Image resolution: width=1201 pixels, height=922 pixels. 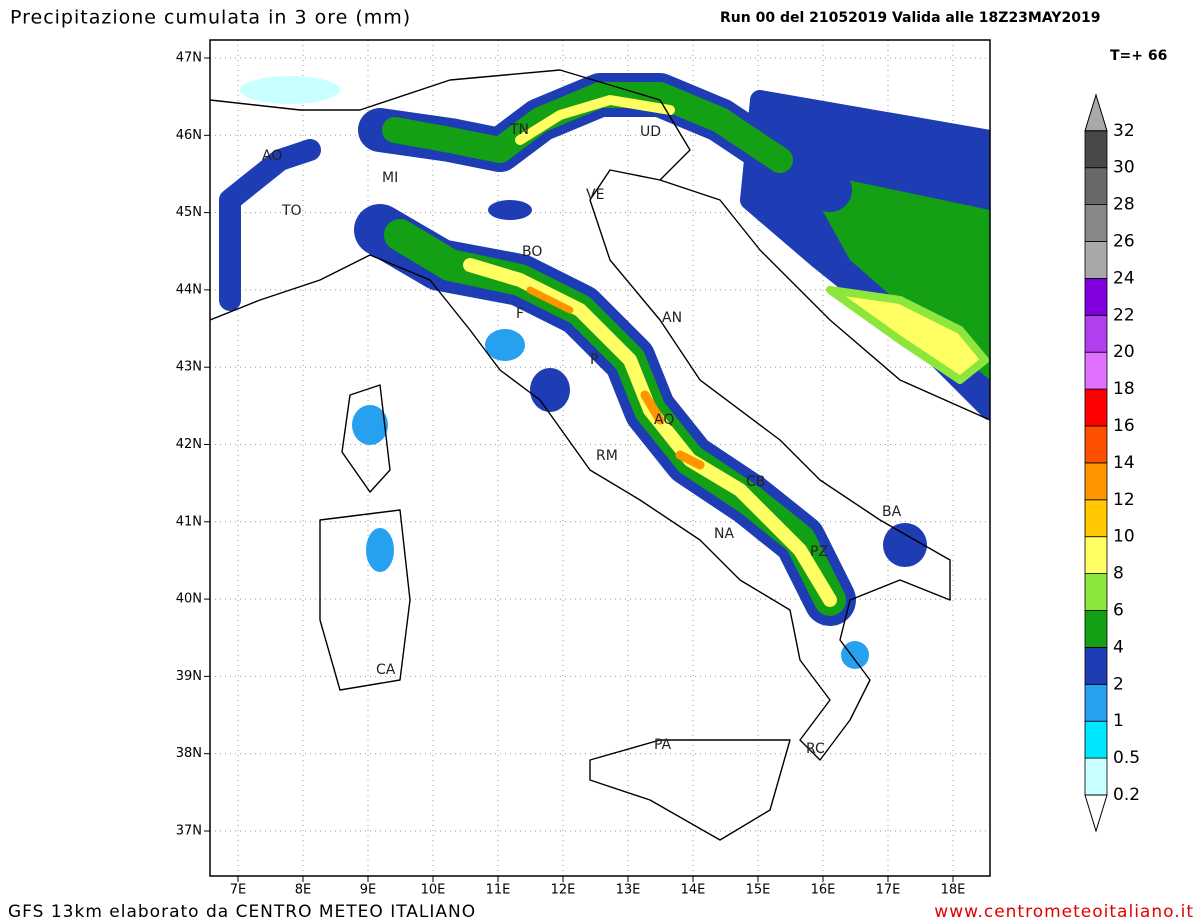 What do you see at coordinates (672, 318) in the screenshot?
I see `city: AN` at bounding box center [672, 318].